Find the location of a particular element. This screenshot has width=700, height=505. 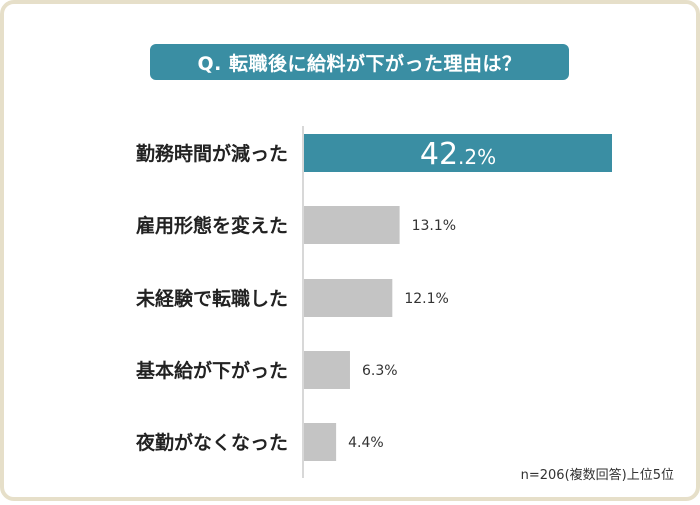

value-label: 6.3% is located at coordinates (380, 371).